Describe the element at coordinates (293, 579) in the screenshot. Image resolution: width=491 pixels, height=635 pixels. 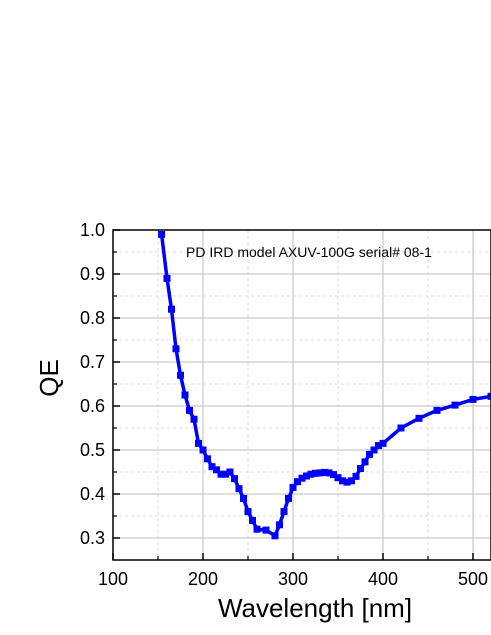
I see `x-tick-label: 300` at that location.